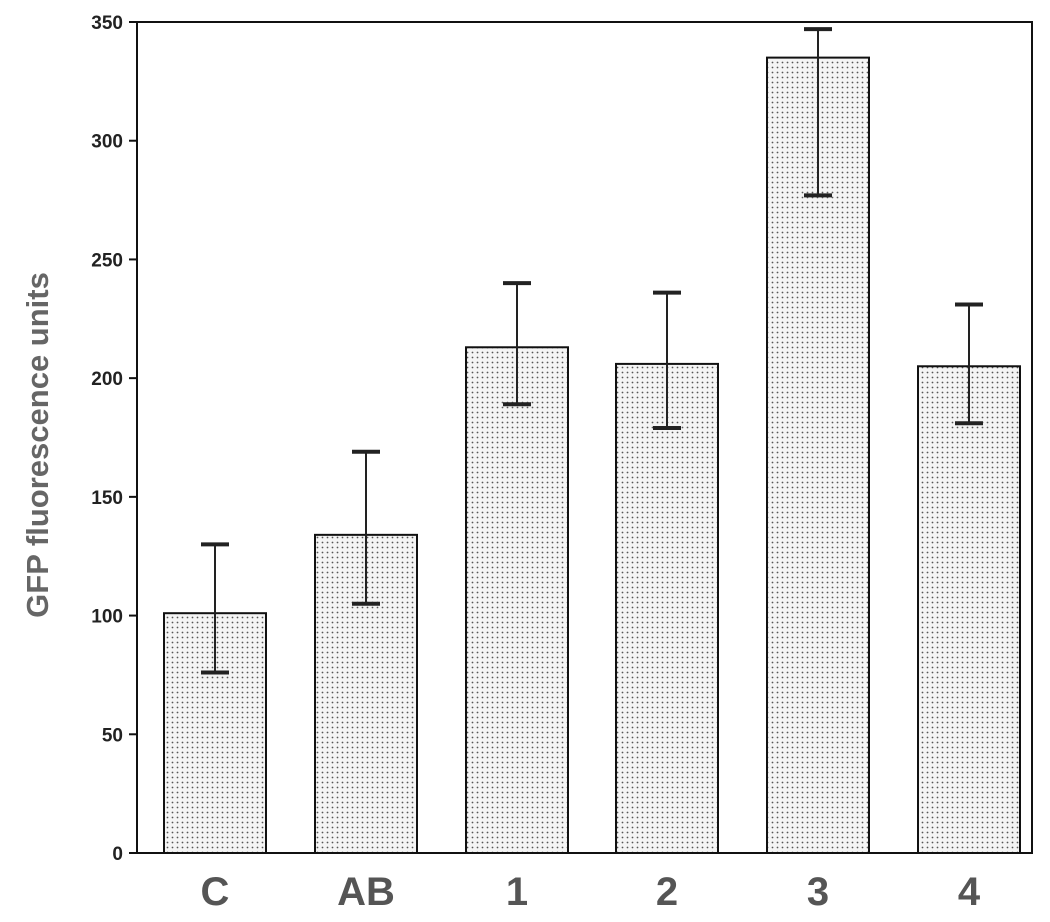 Image resolution: width=1050 pixels, height=922 pixels. I want to click on y-axis-title: GFP fluorescence units, so click(37, 445).